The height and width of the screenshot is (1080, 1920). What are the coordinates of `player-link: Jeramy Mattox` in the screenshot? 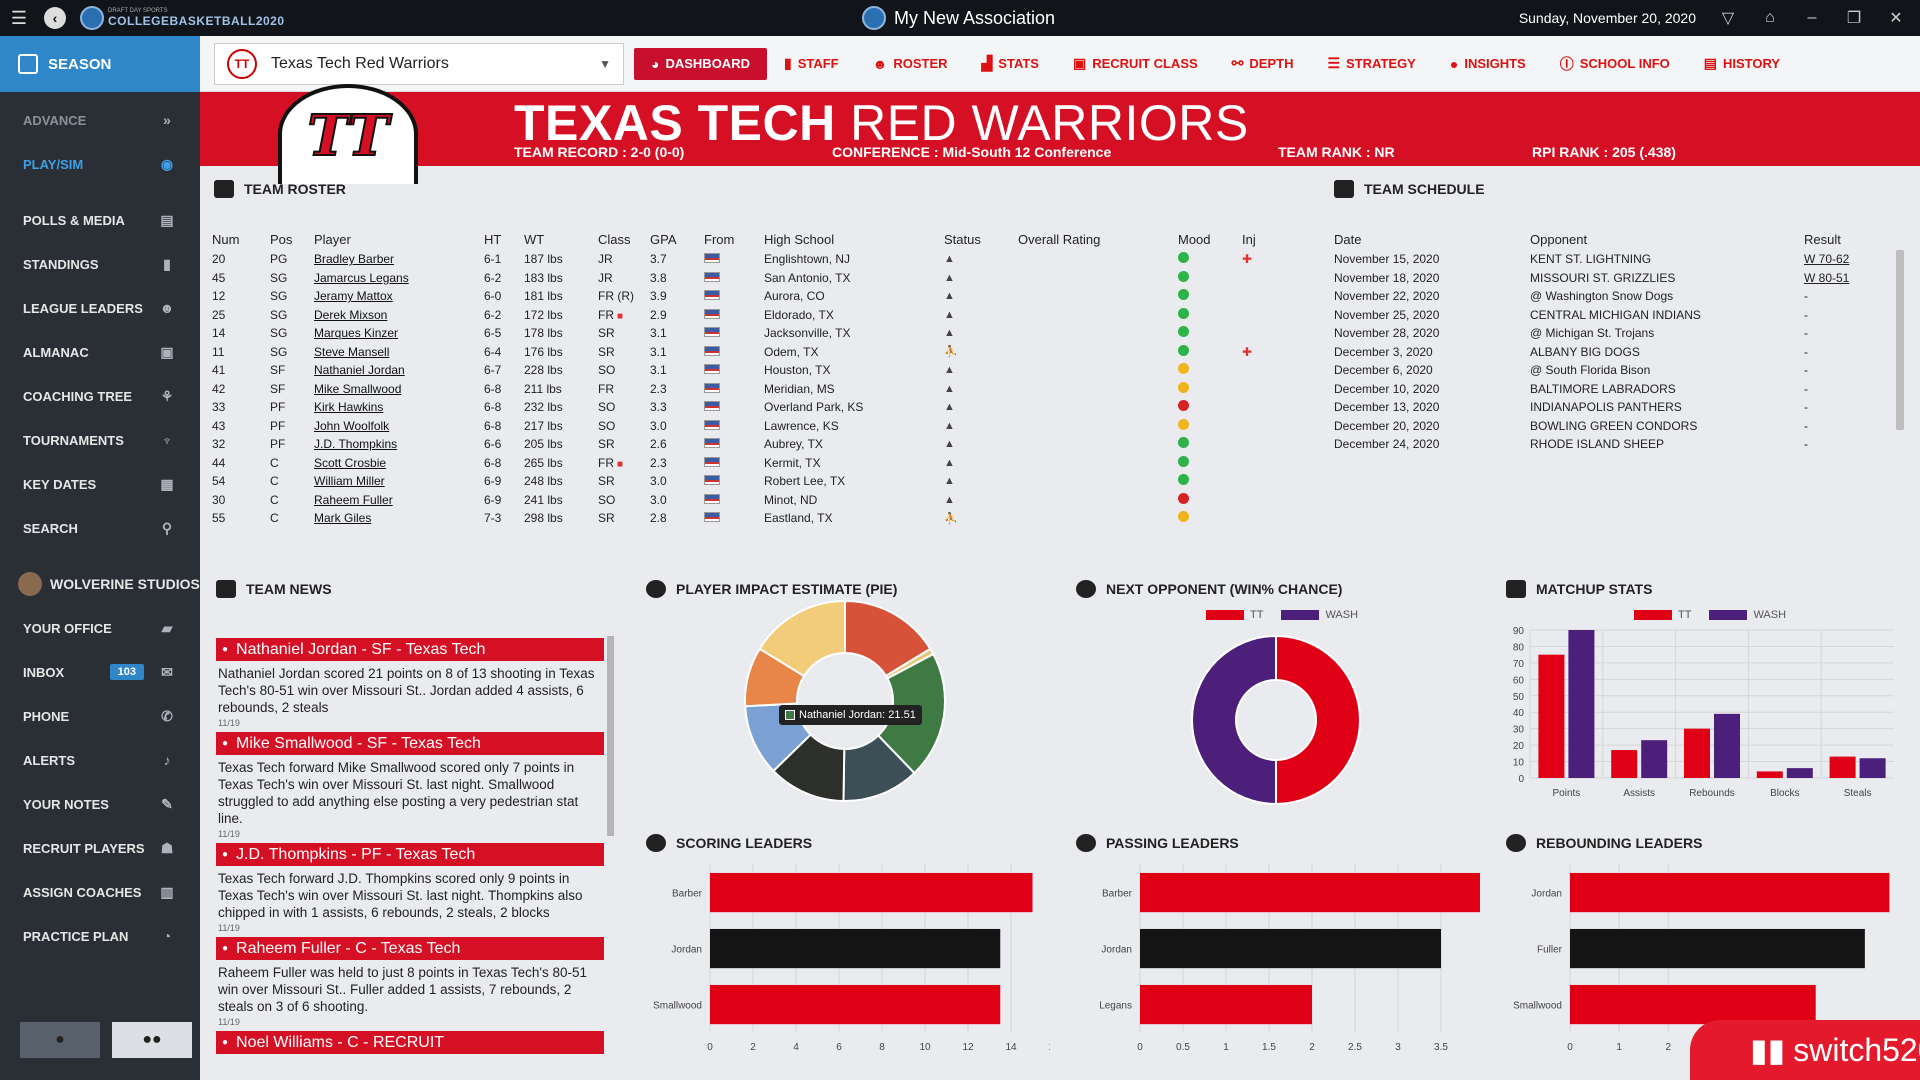 It's located at (353, 296).